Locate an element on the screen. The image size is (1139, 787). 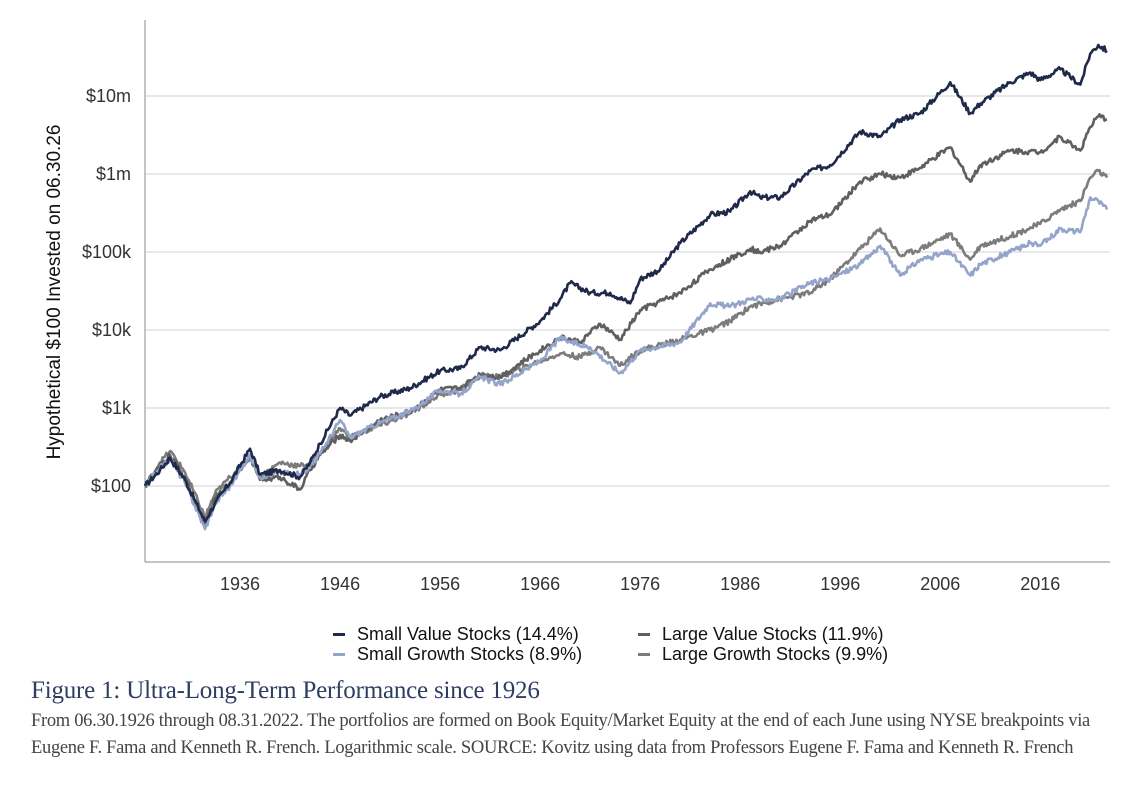
x-tick-labels: 1936 1946 1956 1966 1976 1986 1996 2006 2016 is located at coordinates (640, 584).